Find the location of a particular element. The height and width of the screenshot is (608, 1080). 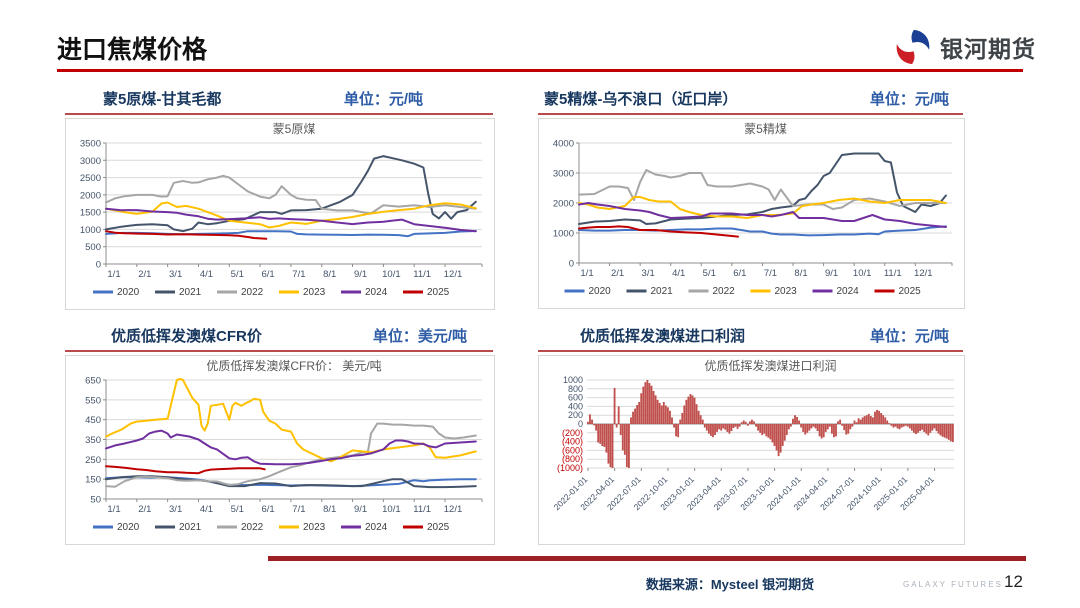

svg-text: 1500 is located at coordinates (90, 213).